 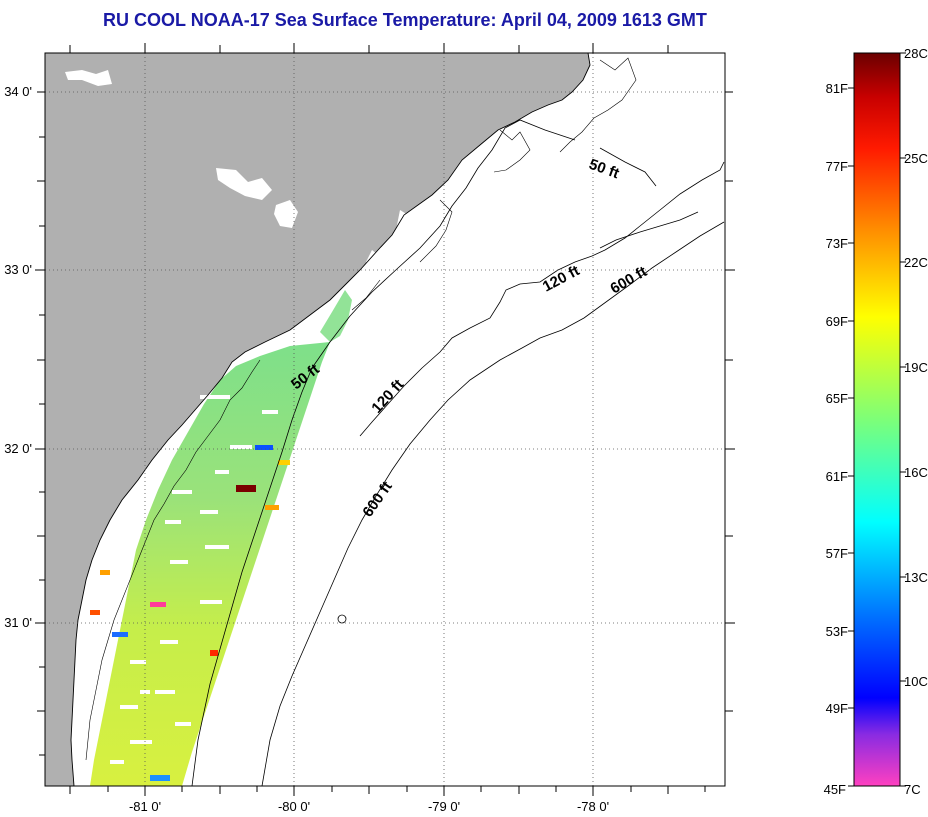 I want to click on cbar-f-label: 61F, so click(x=837, y=476).